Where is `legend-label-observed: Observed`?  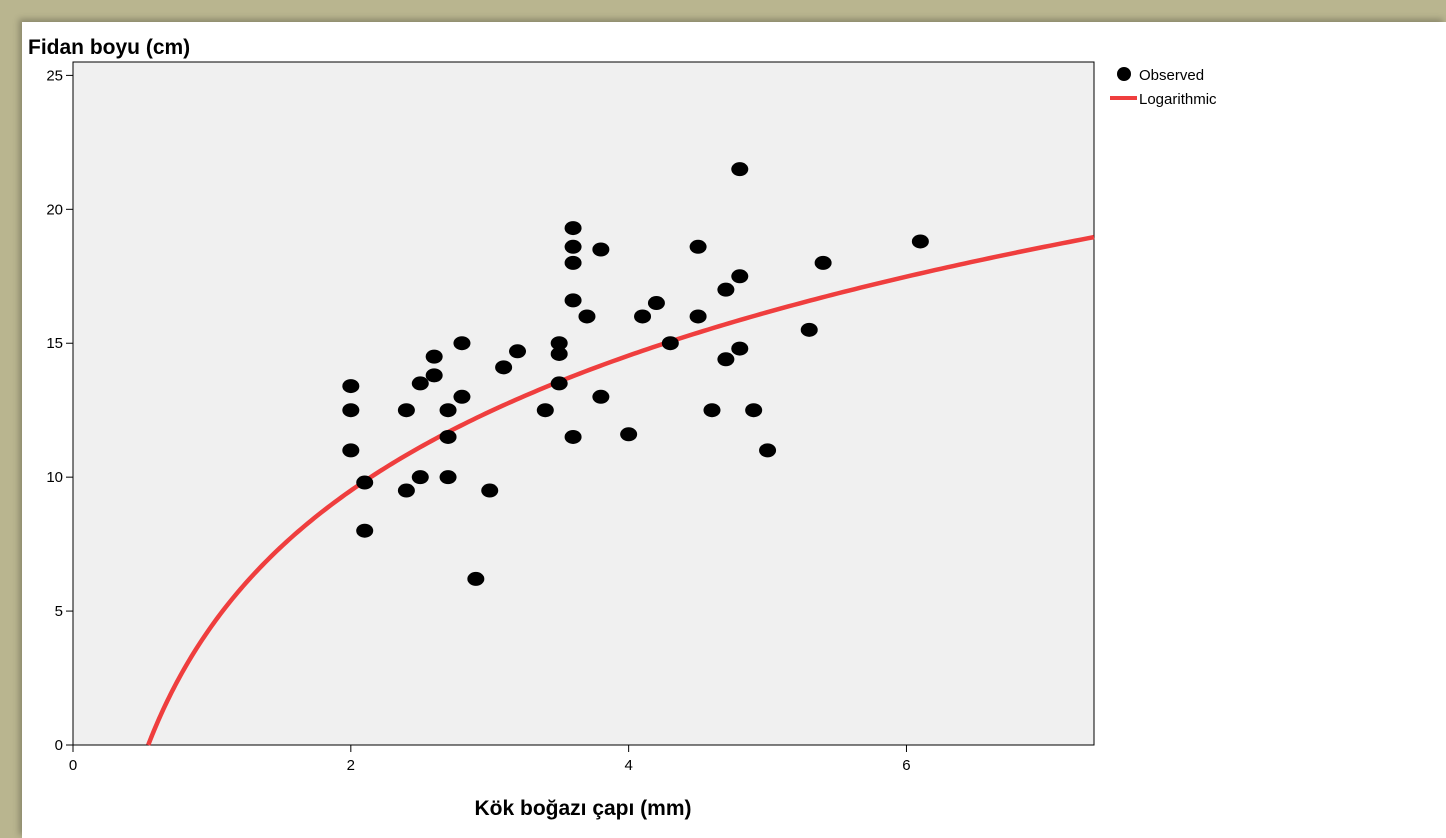
legend-label-observed: Observed is located at coordinates (1171, 75).